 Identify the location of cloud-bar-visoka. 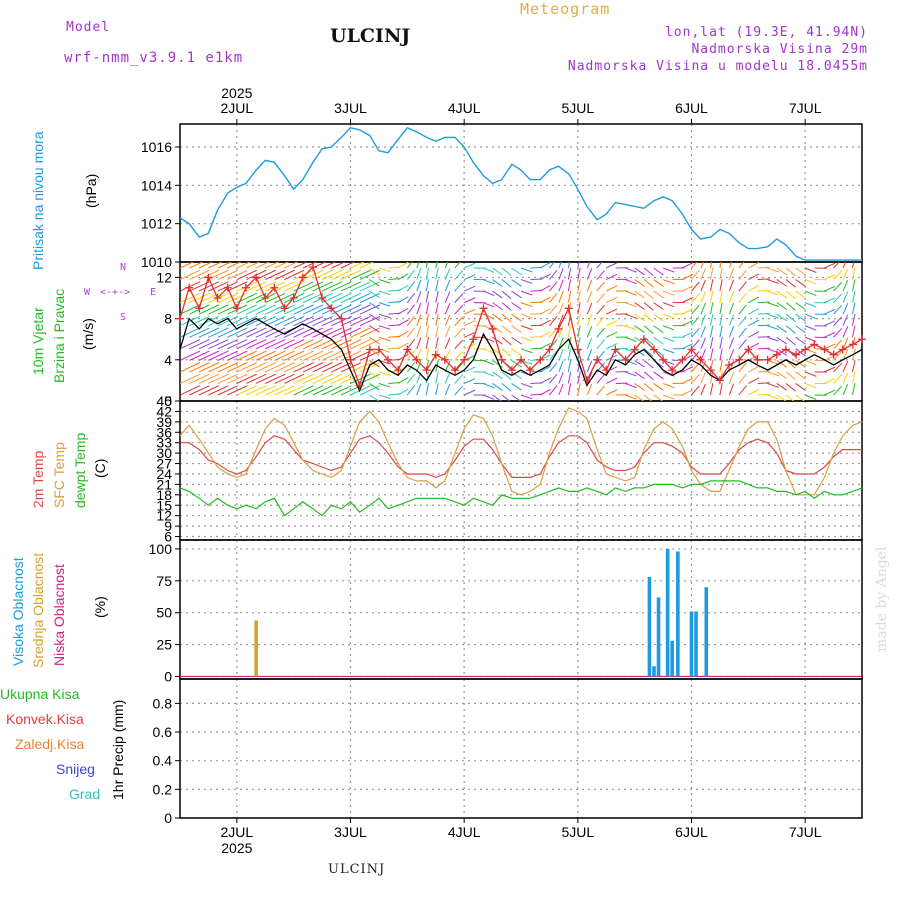
(706, 632).